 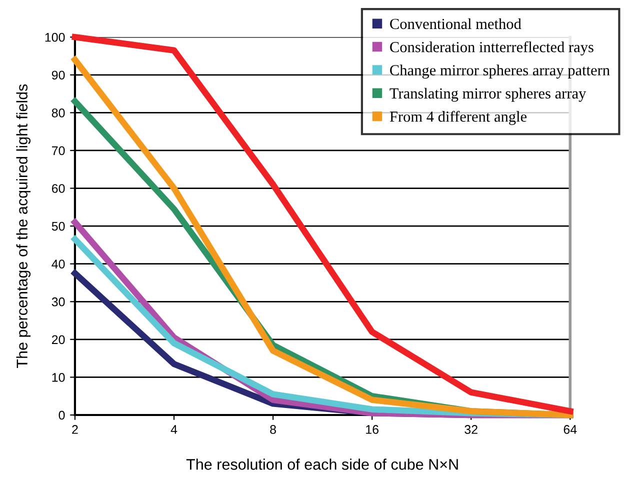 I want to click on y-tick-label: 50, so click(x=58, y=226).